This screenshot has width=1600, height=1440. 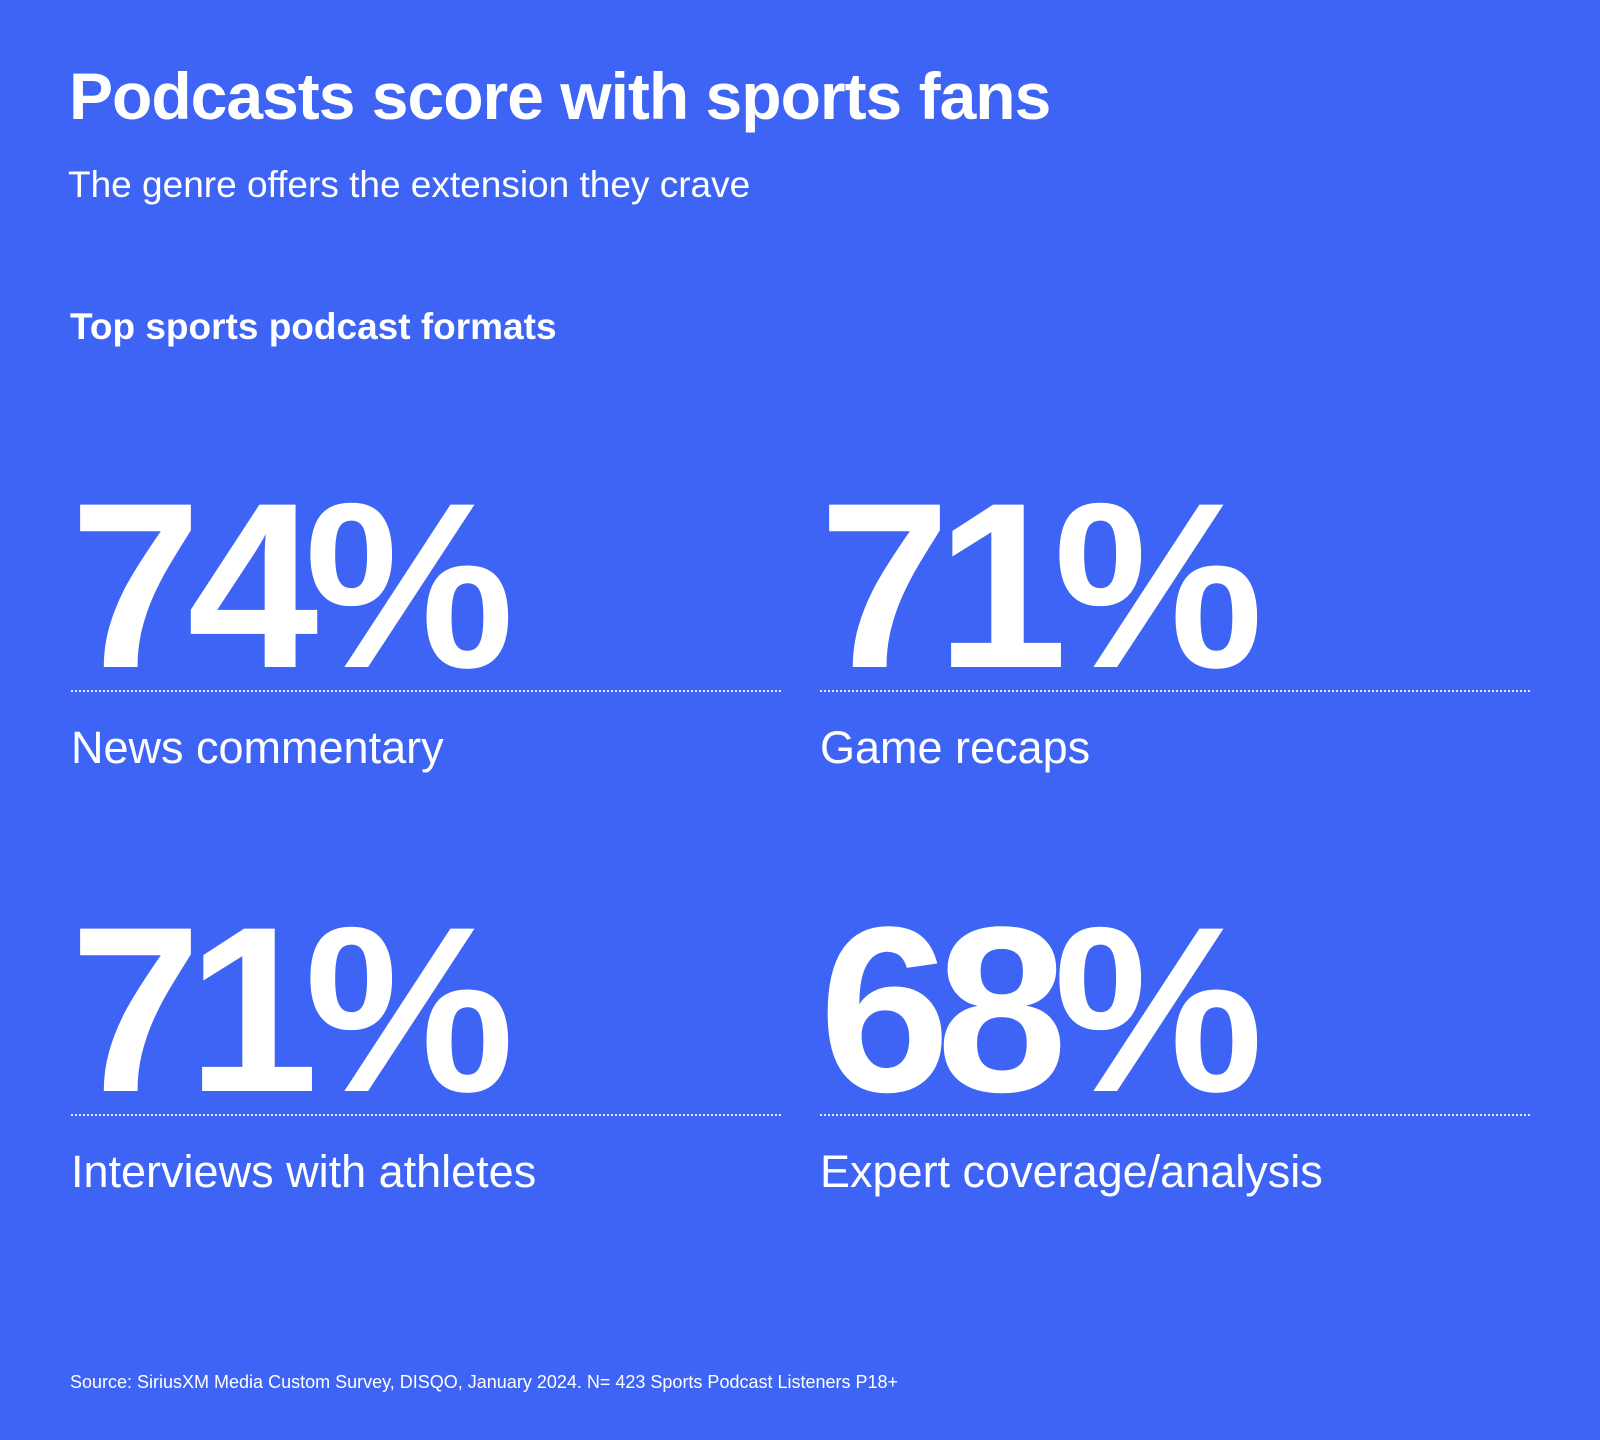 I want to click on stat-label: Expert coverage/analysis, so click(x=1071, y=1171).